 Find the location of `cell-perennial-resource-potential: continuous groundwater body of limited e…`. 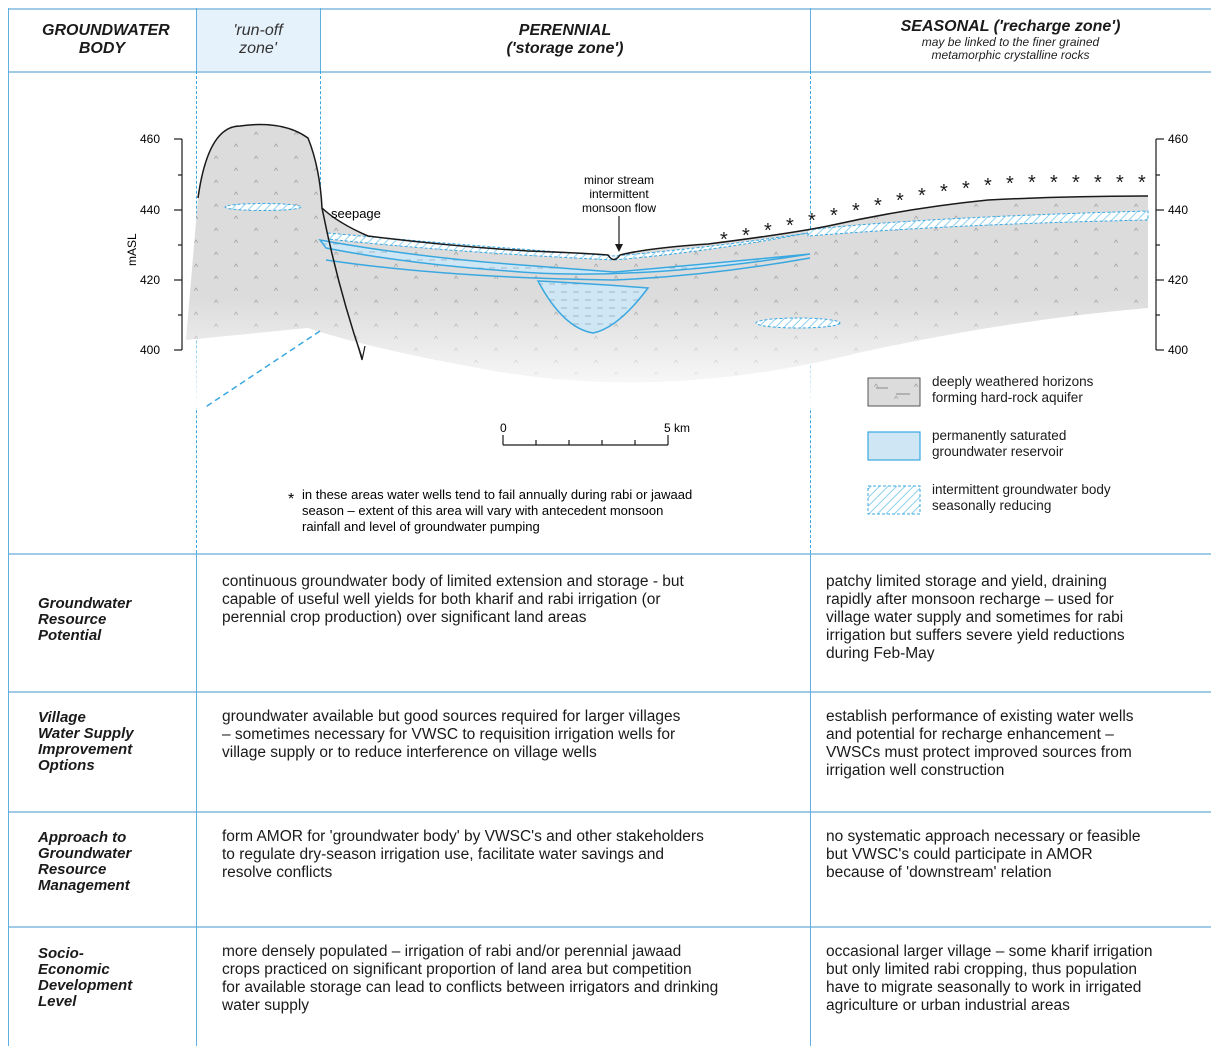

cell-perennial-resource-potential: continuous groundwater body of limited e… is located at coordinates (453, 600).